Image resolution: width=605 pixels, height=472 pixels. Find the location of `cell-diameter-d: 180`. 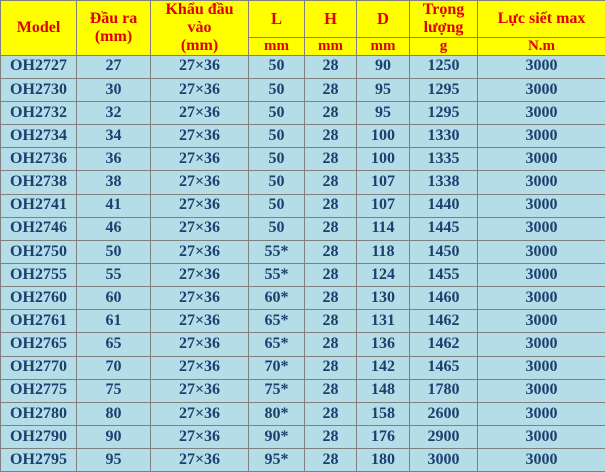

cell-diameter-d: 180 is located at coordinates (383, 460).